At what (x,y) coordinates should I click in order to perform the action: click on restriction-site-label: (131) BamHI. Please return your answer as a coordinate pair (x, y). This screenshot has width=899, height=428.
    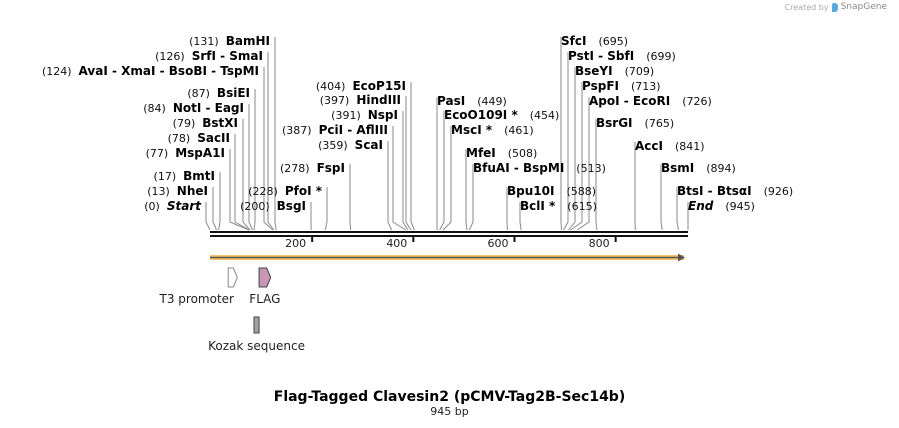
    Looking at the image, I should click on (229, 41).